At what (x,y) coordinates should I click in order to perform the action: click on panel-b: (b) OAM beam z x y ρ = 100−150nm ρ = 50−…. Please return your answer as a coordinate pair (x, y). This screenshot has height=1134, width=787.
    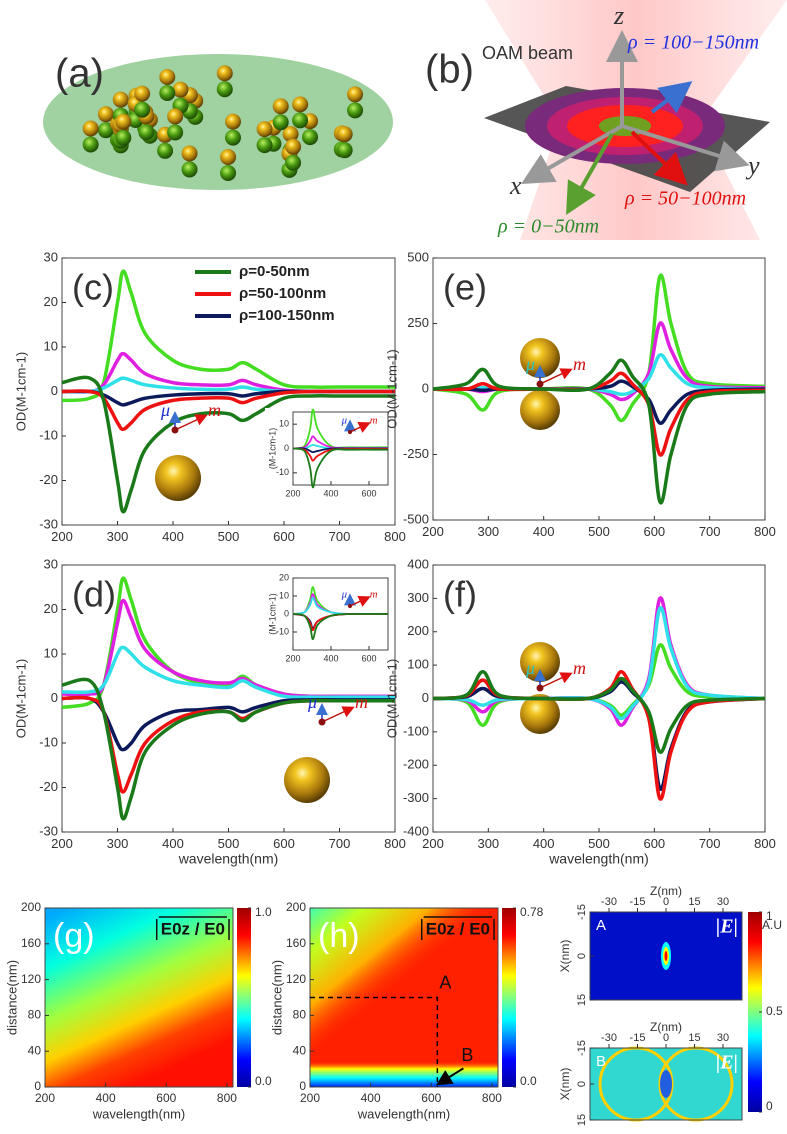
    Looking at the image, I should click on (606, 120).